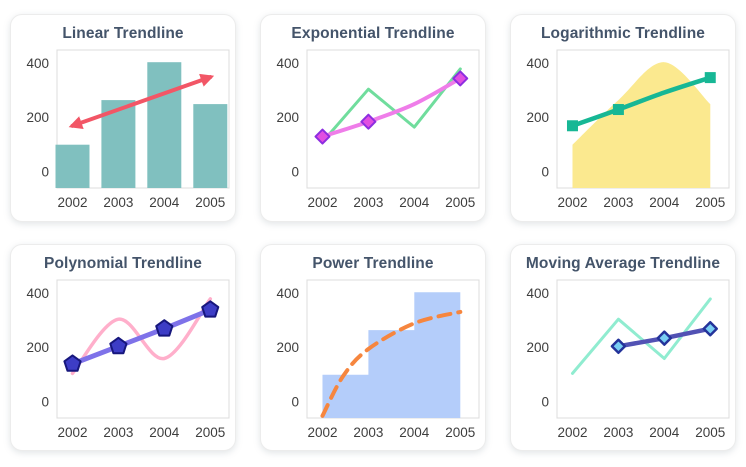 The width and height of the screenshot is (746, 467). I want to click on chart-canvas-polynomial: 400 200 0 2002 2003 2004 2005, so click(128, 359).